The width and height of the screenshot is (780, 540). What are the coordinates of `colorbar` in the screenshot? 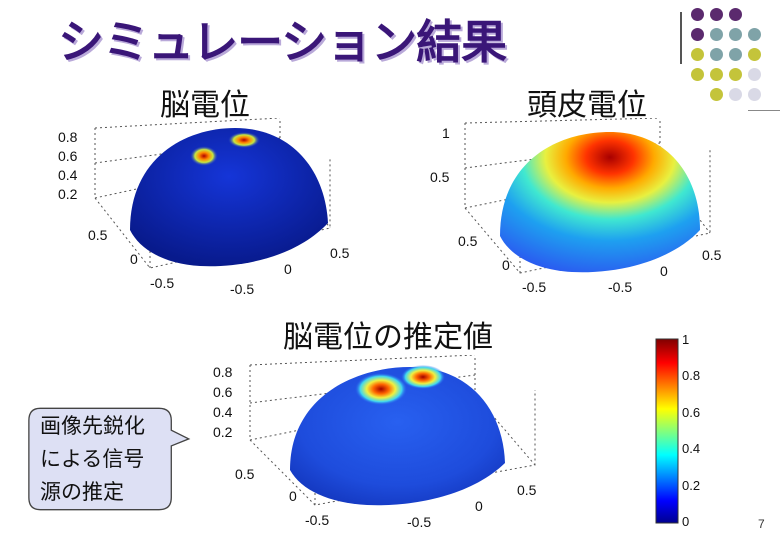 It's located at (667, 431).